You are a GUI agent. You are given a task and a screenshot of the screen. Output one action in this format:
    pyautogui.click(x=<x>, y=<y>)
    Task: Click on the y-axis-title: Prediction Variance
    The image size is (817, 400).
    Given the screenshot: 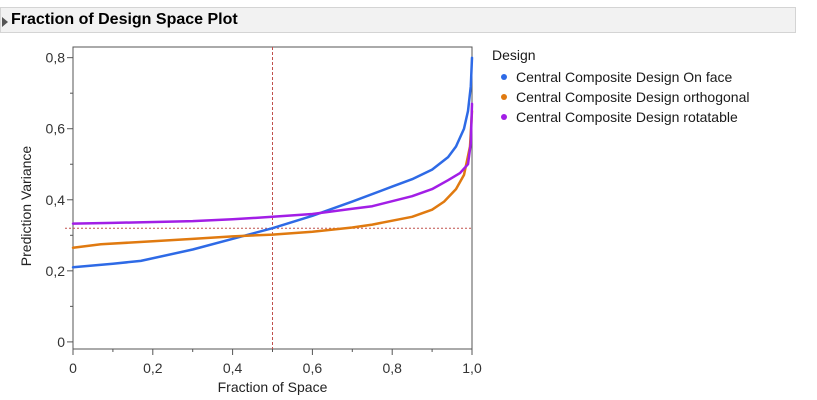 What is the action you would take?
    pyautogui.click(x=26, y=206)
    